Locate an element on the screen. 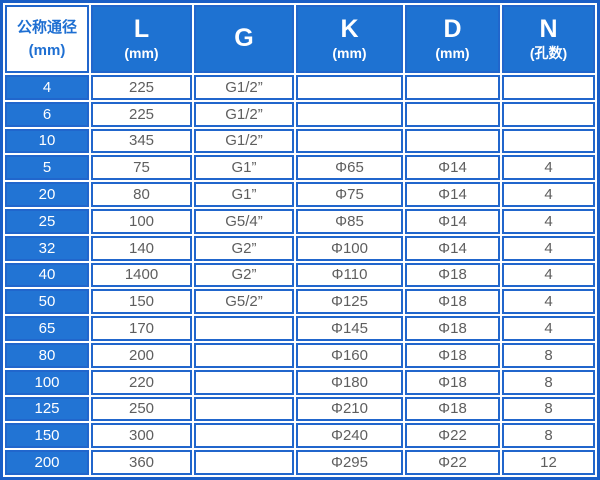 This screenshot has height=480, width=600. header-row: 公称通径 (mm) L (mm) G K (mm) D (mm) is located at coordinates (300, 39).